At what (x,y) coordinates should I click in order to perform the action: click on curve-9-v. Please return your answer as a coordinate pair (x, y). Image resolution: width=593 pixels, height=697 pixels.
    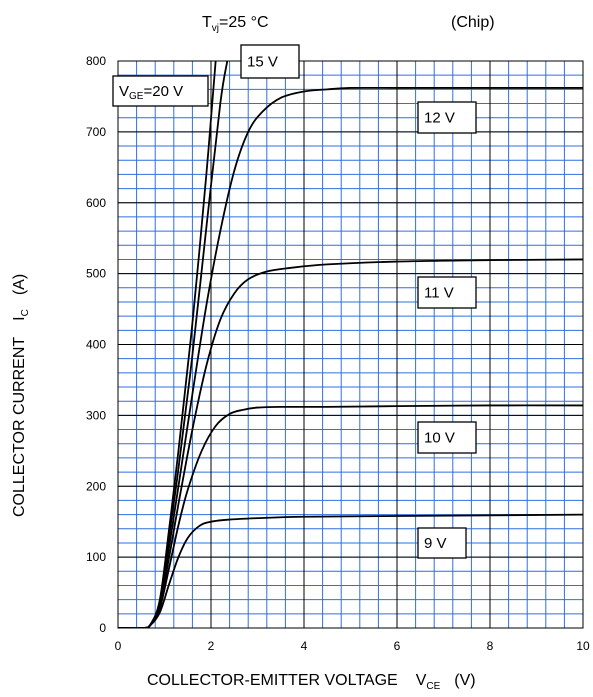
    Looking at the image, I should click on (350, 570).